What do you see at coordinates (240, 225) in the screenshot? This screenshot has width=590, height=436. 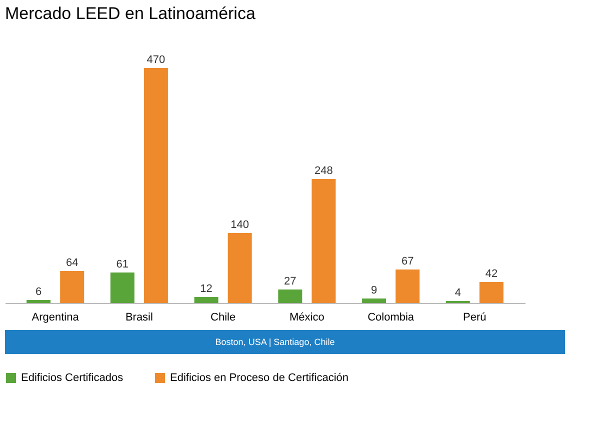 I see `data-label: 140` at bounding box center [240, 225].